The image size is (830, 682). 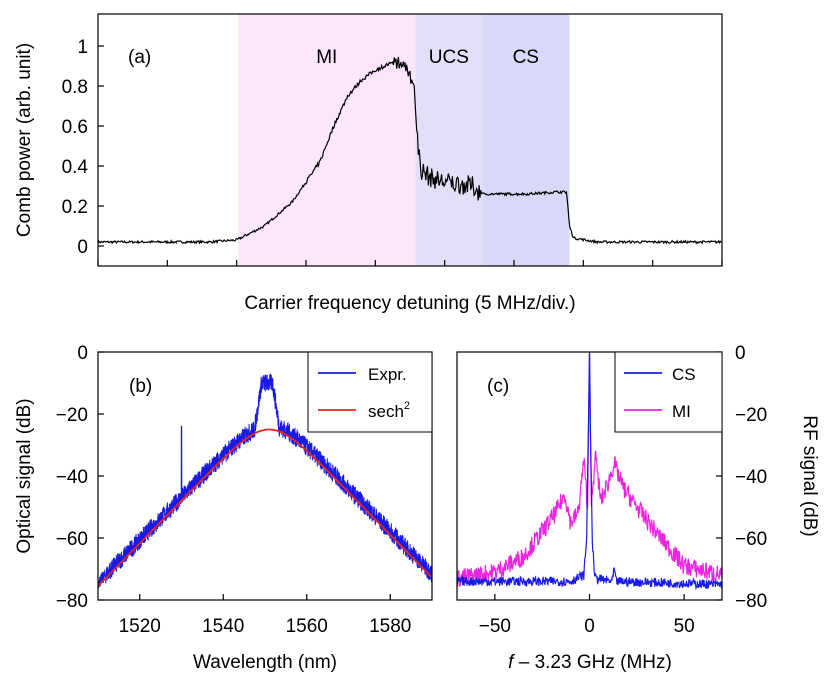 What do you see at coordinates (684, 626) in the screenshot?
I see `x-tick-label: 50` at bounding box center [684, 626].